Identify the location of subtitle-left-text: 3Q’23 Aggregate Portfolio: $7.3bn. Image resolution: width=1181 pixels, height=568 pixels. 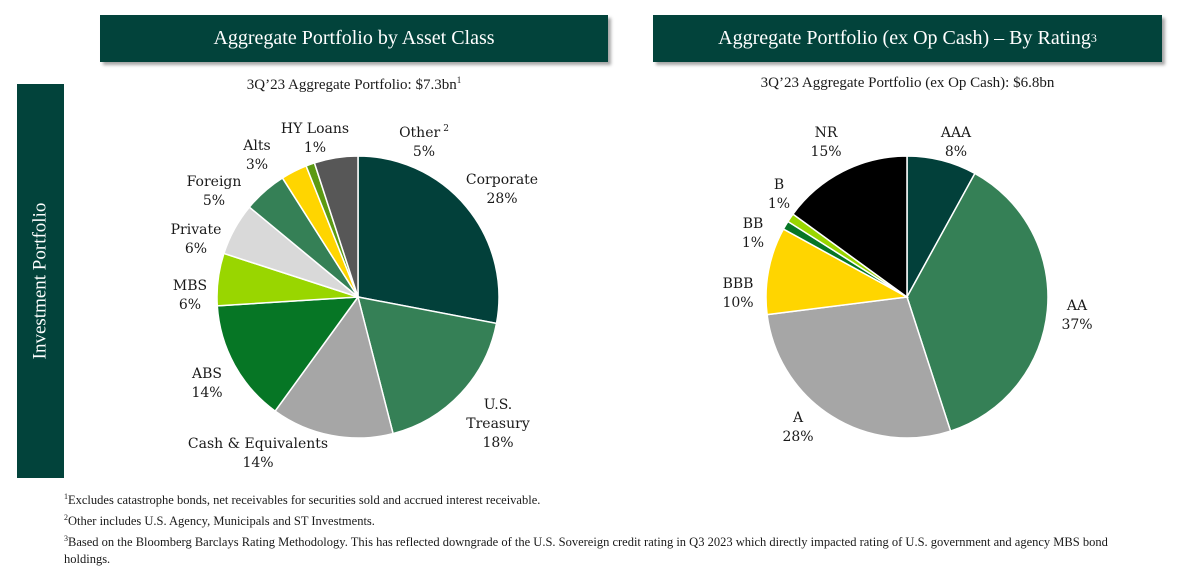
(351, 85).